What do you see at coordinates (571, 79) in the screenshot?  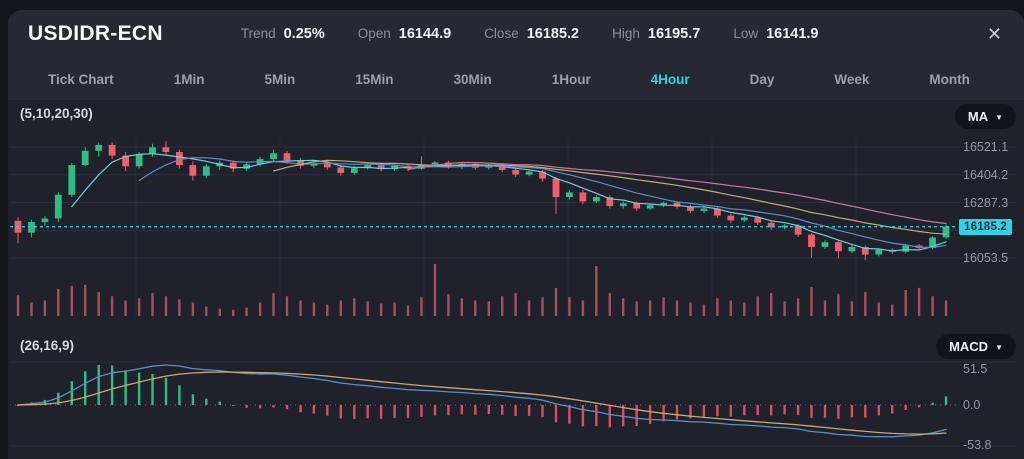 I see `tab-1hour: 1Hour` at bounding box center [571, 79].